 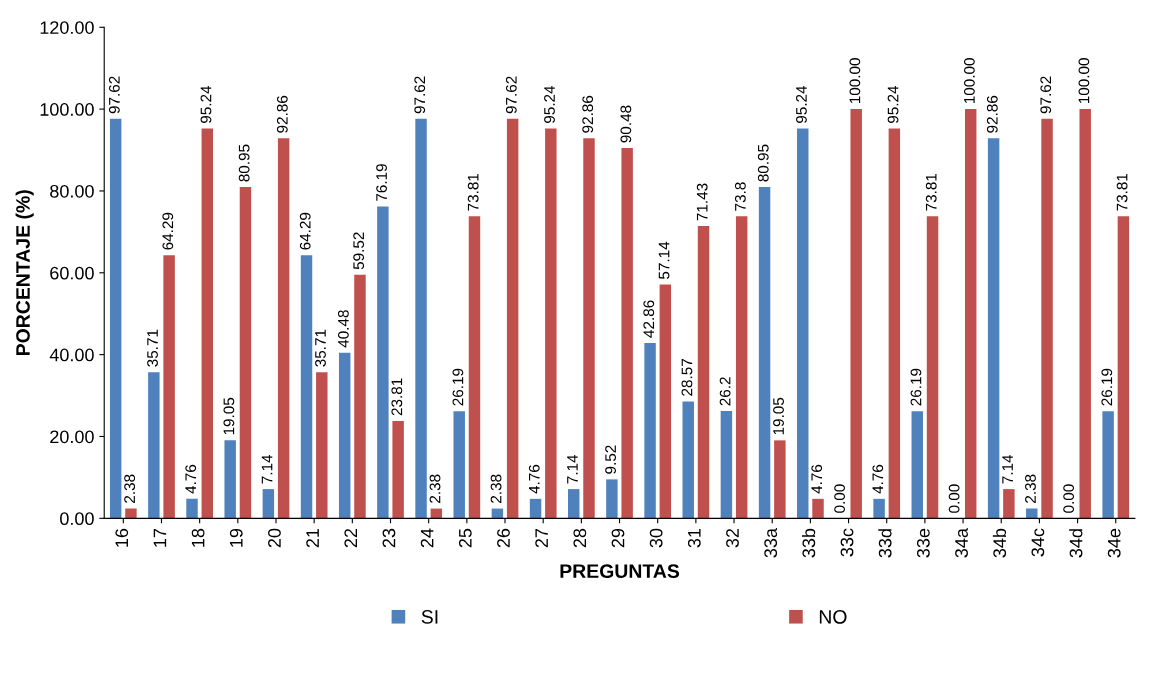 I want to click on data-label: 76.19, so click(x=381, y=182).